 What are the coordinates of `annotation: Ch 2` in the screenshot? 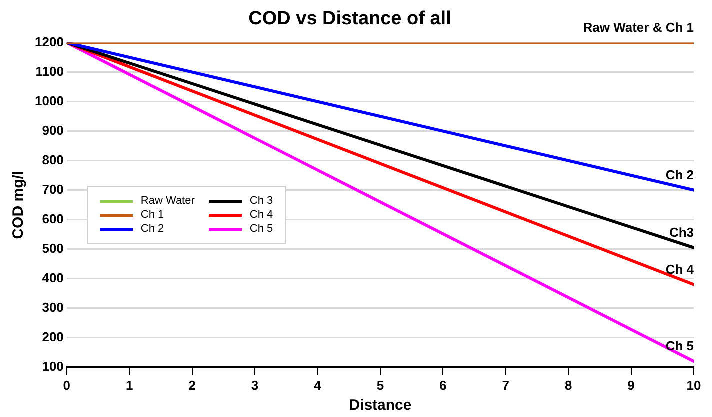 It's located at (680, 174).